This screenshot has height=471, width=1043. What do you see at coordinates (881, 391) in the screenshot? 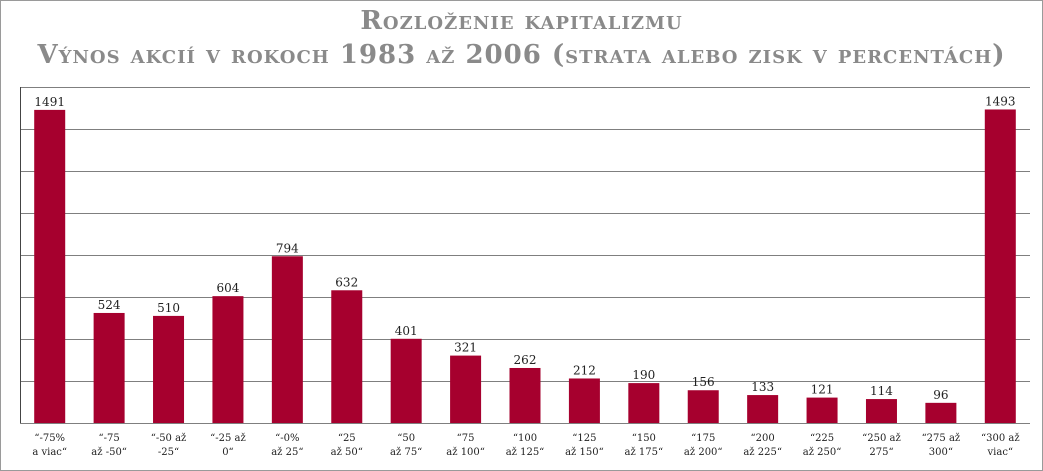
I see `value-label: 114` at bounding box center [881, 391].